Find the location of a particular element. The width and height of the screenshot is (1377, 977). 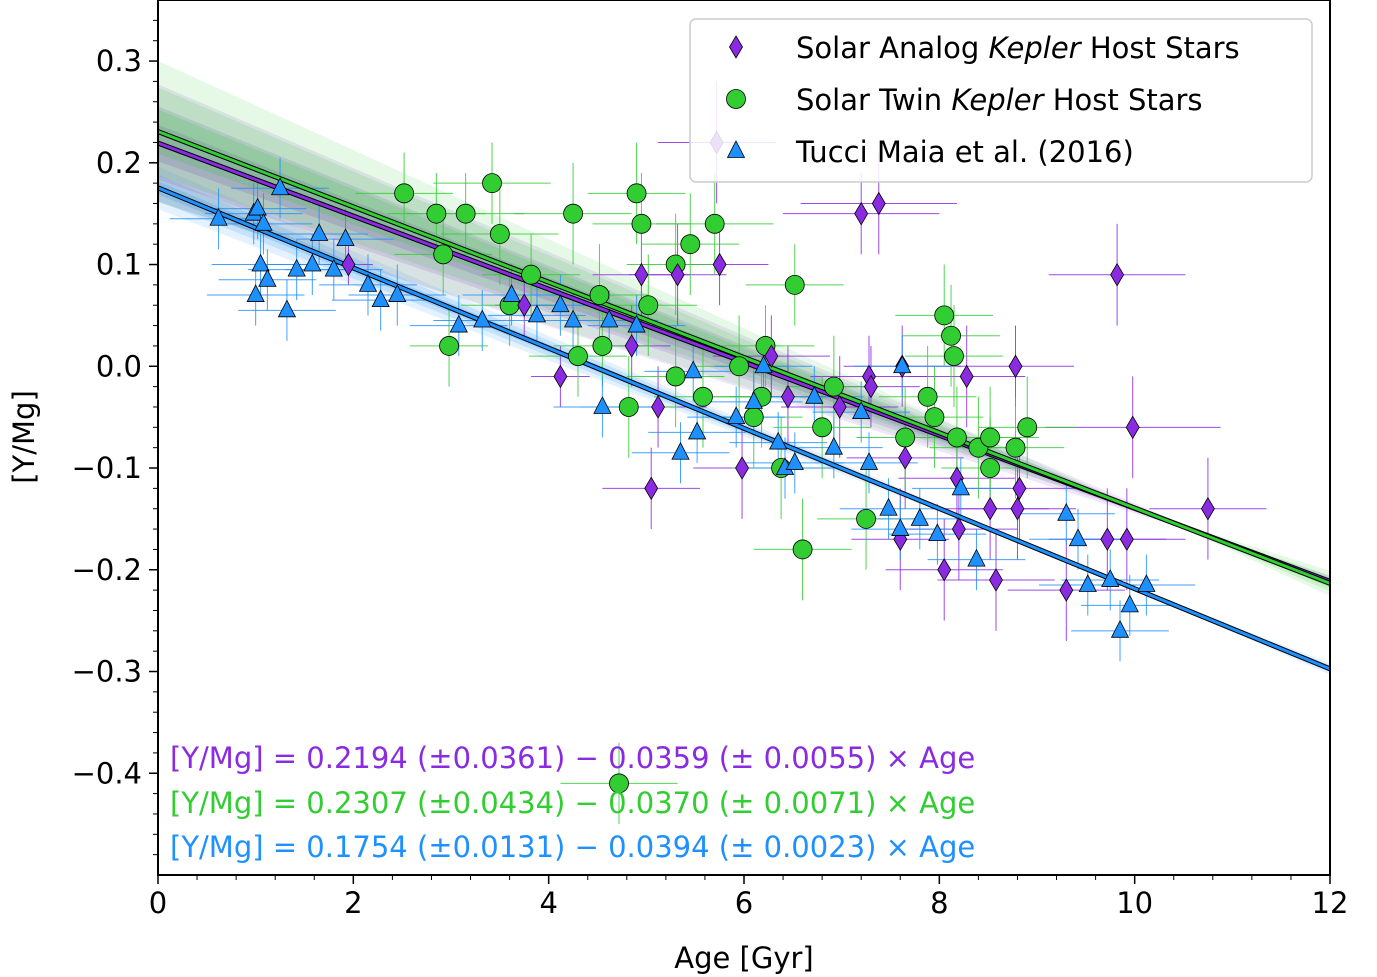

y-axis-label: [Y/Mg] is located at coordinates (24, 437).